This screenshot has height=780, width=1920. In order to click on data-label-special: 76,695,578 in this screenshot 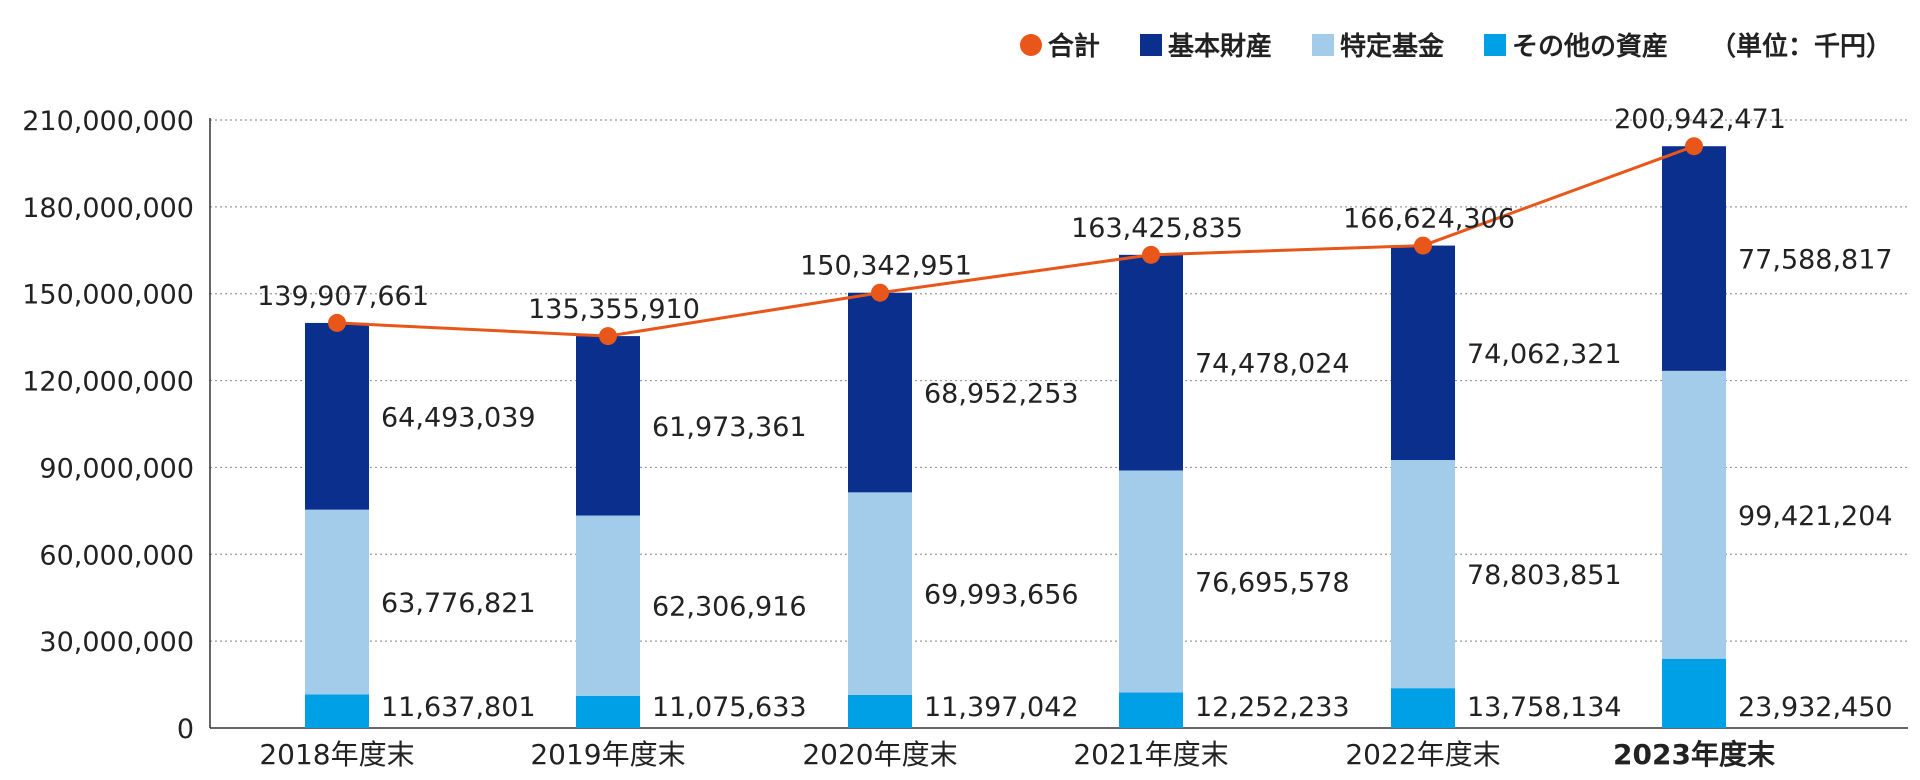, I will do `click(1272, 583)`.